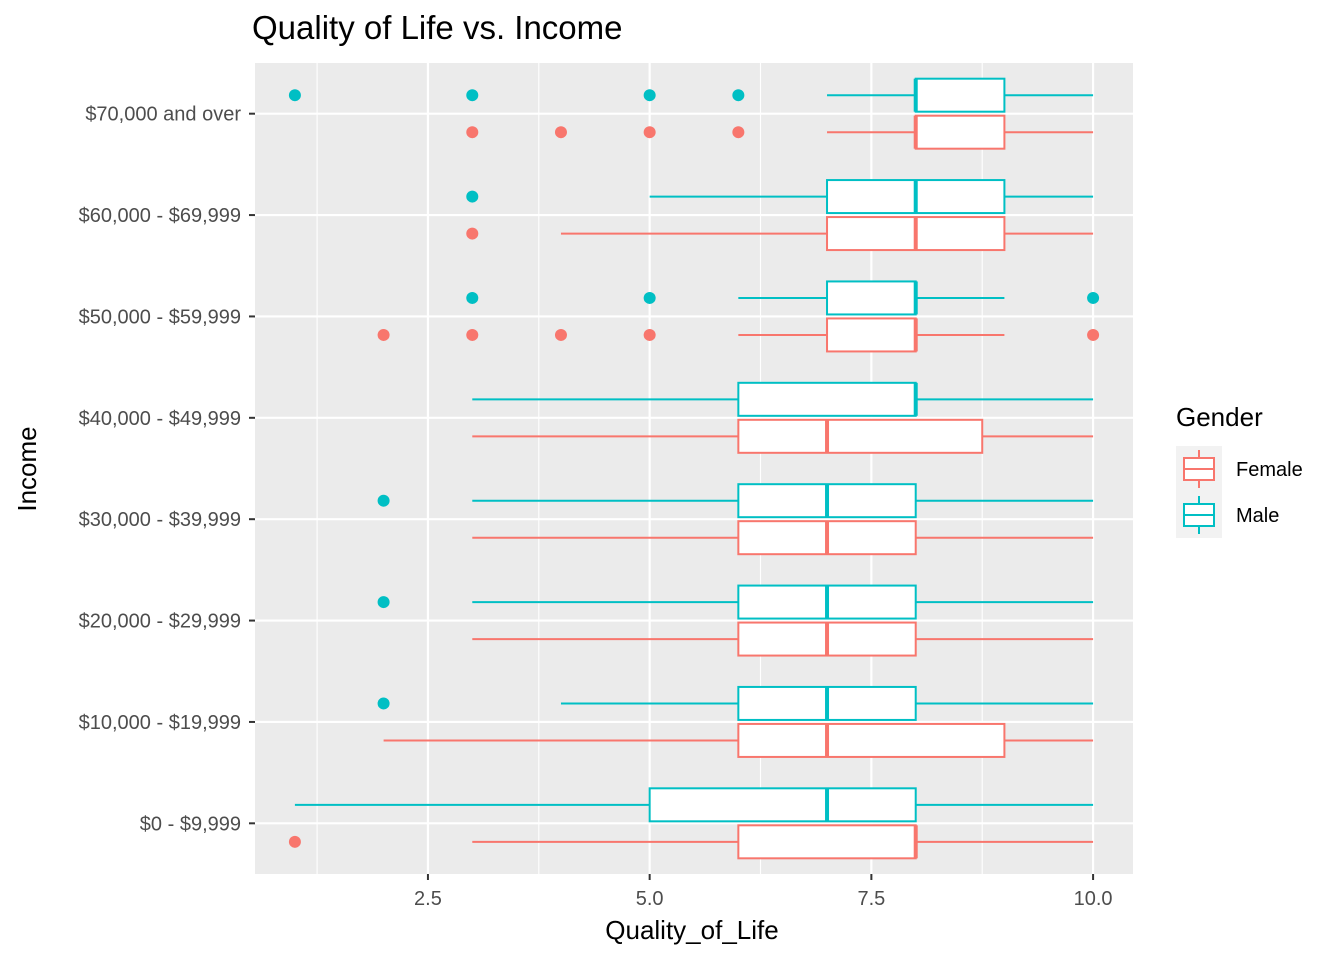  I want to click on x-axis: 2.5 5.0 7.5 10.0, so click(763, 892).